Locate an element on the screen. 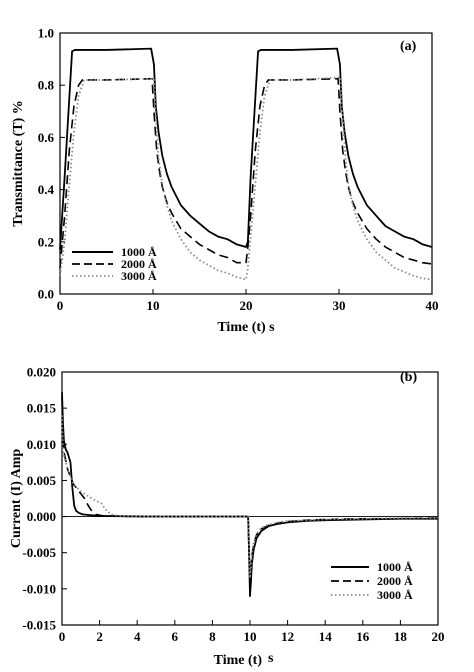 The image size is (474, 672). panel-a-x-tick-label: 30 is located at coordinates (339, 305).